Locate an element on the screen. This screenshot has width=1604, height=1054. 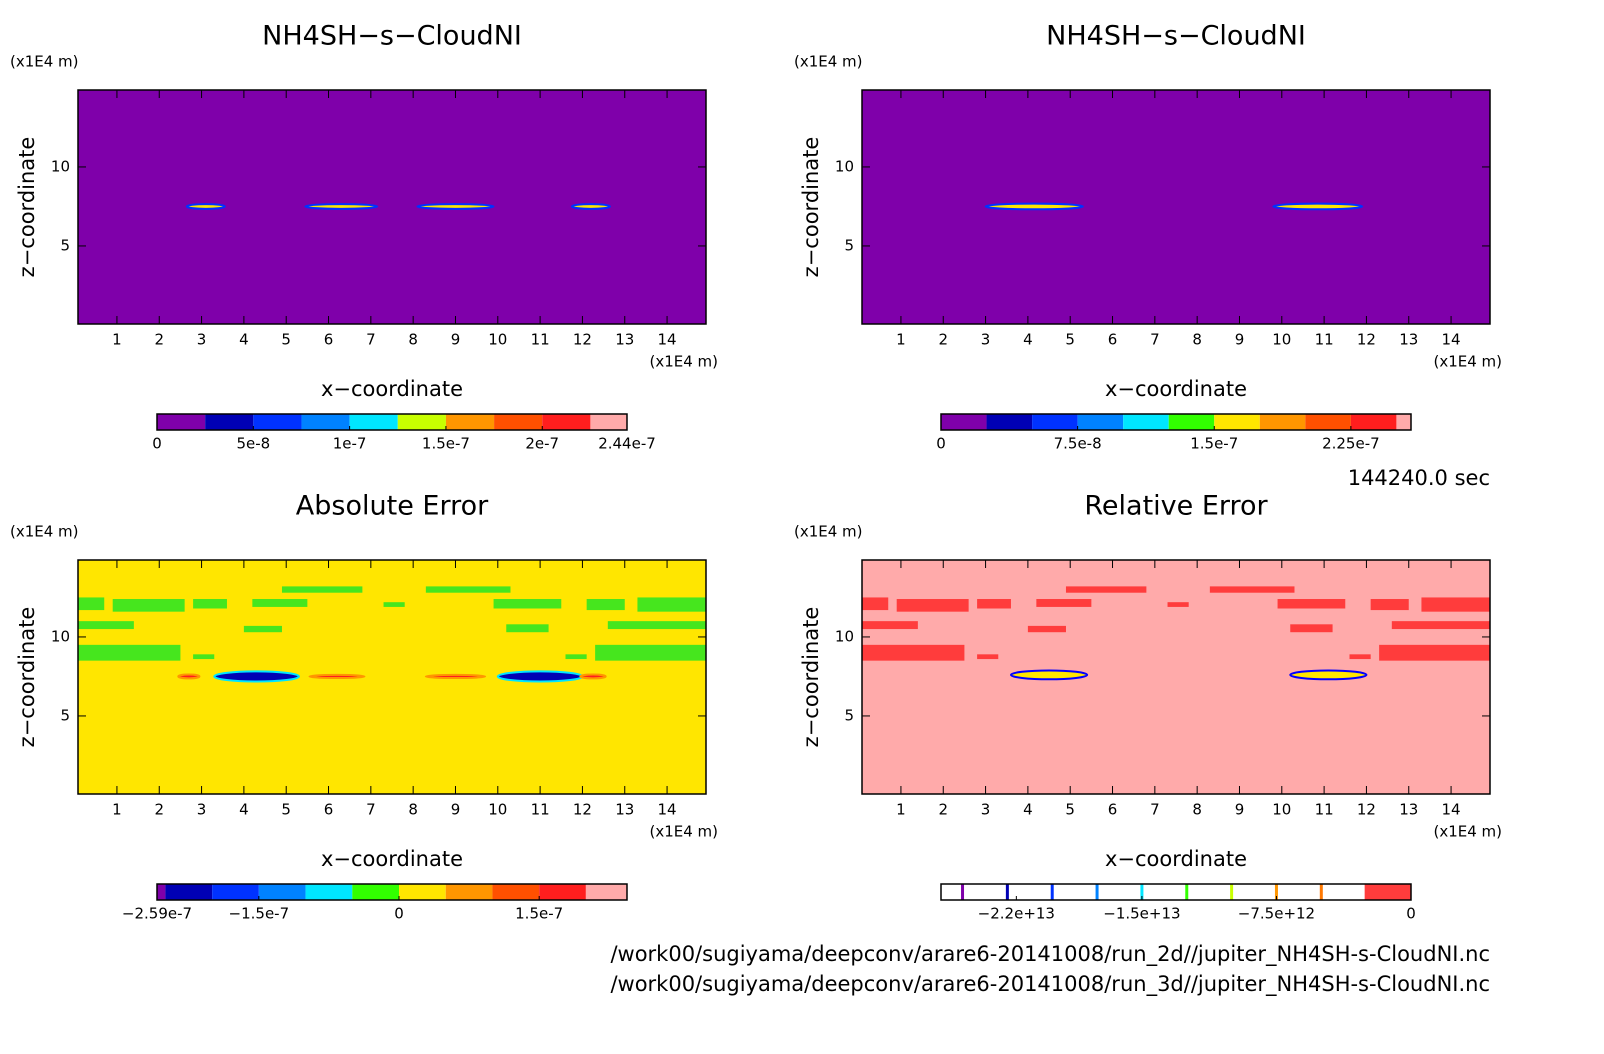
plot-frame is located at coordinates (392, 207).